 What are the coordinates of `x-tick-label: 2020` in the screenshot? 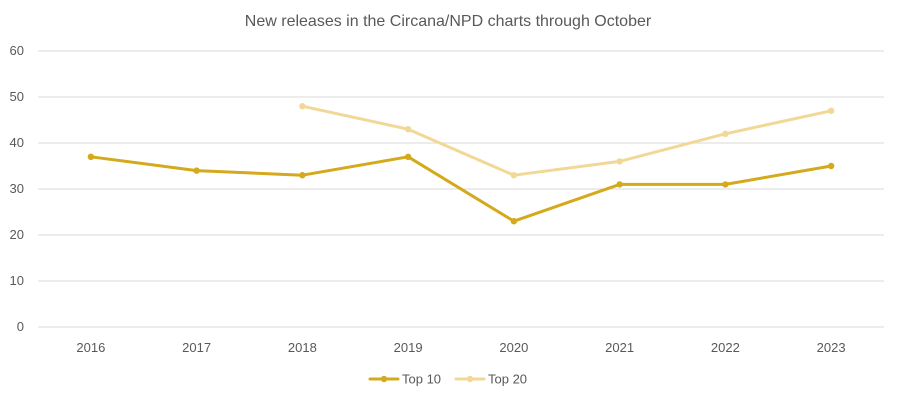 It's located at (513, 347).